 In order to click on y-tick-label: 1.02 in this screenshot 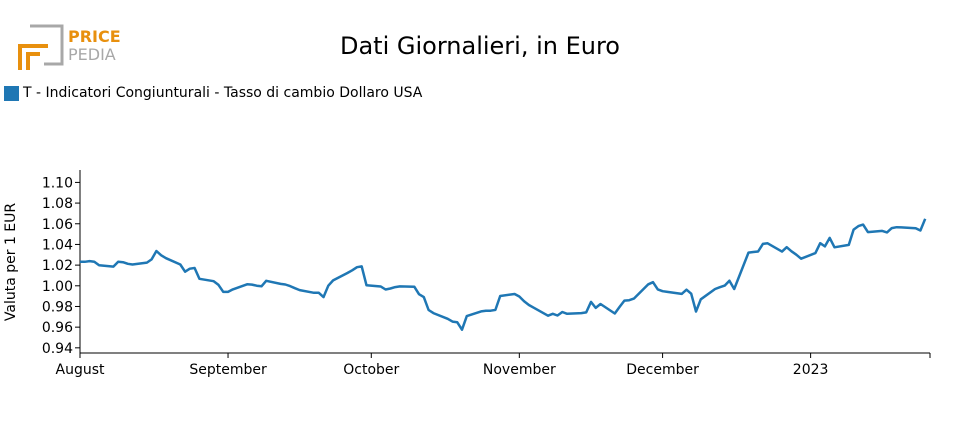, I will do `click(57, 266)`.